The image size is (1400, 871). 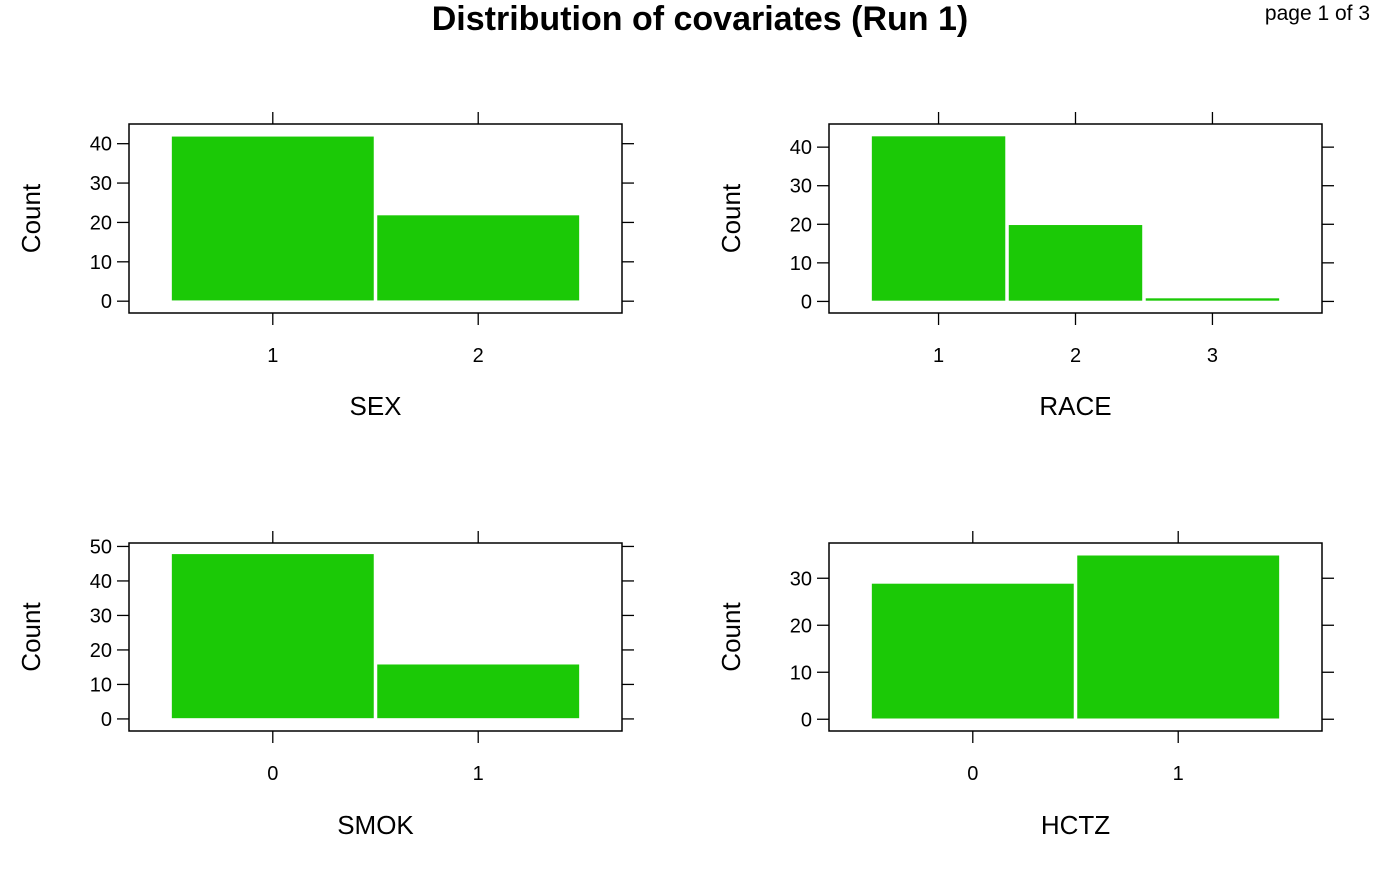 What do you see at coordinates (375, 825) in the screenshot?
I see `x-axis-label: SMOK` at bounding box center [375, 825].